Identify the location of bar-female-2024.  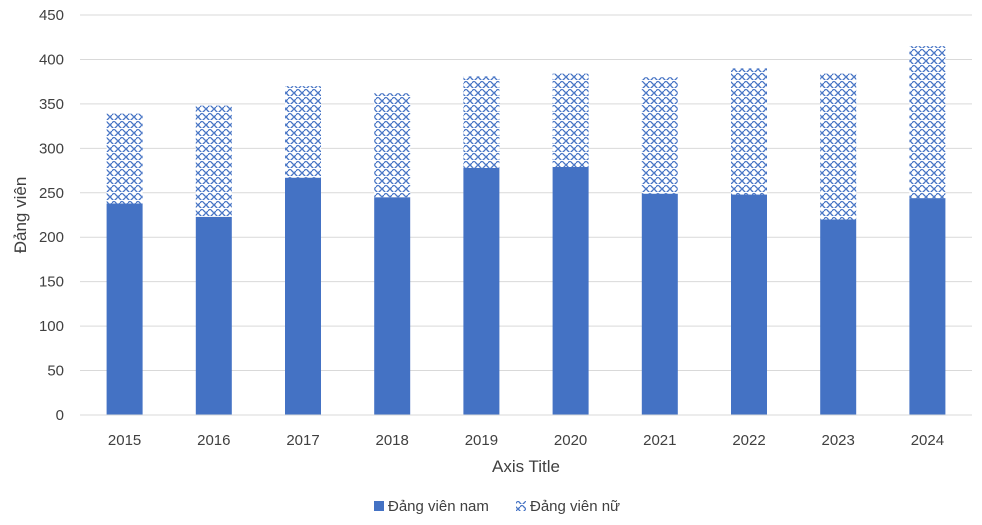
(927, 122).